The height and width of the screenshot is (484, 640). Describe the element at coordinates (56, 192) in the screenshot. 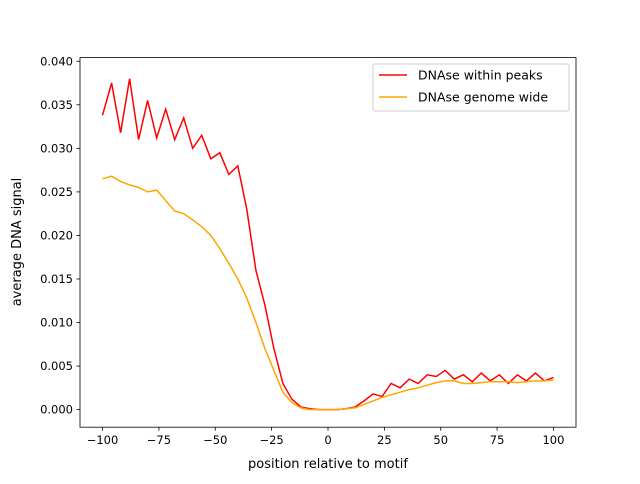

I see `y-tick-label: 0.025` at that location.